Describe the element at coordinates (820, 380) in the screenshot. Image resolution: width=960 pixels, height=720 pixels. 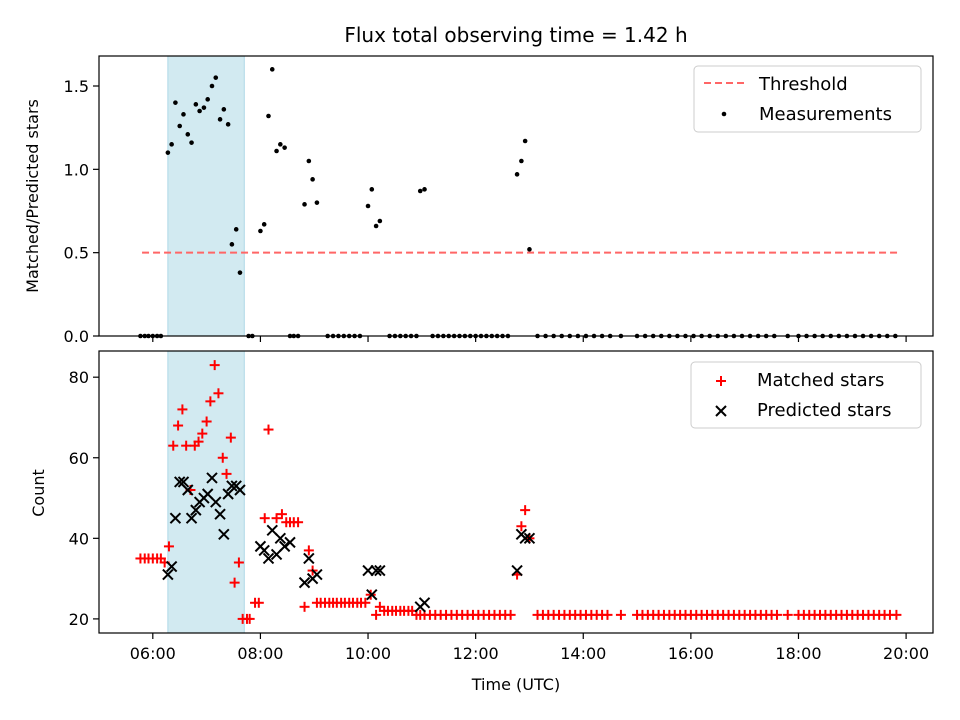
I see `legend-matched-label: Matched stars` at that location.